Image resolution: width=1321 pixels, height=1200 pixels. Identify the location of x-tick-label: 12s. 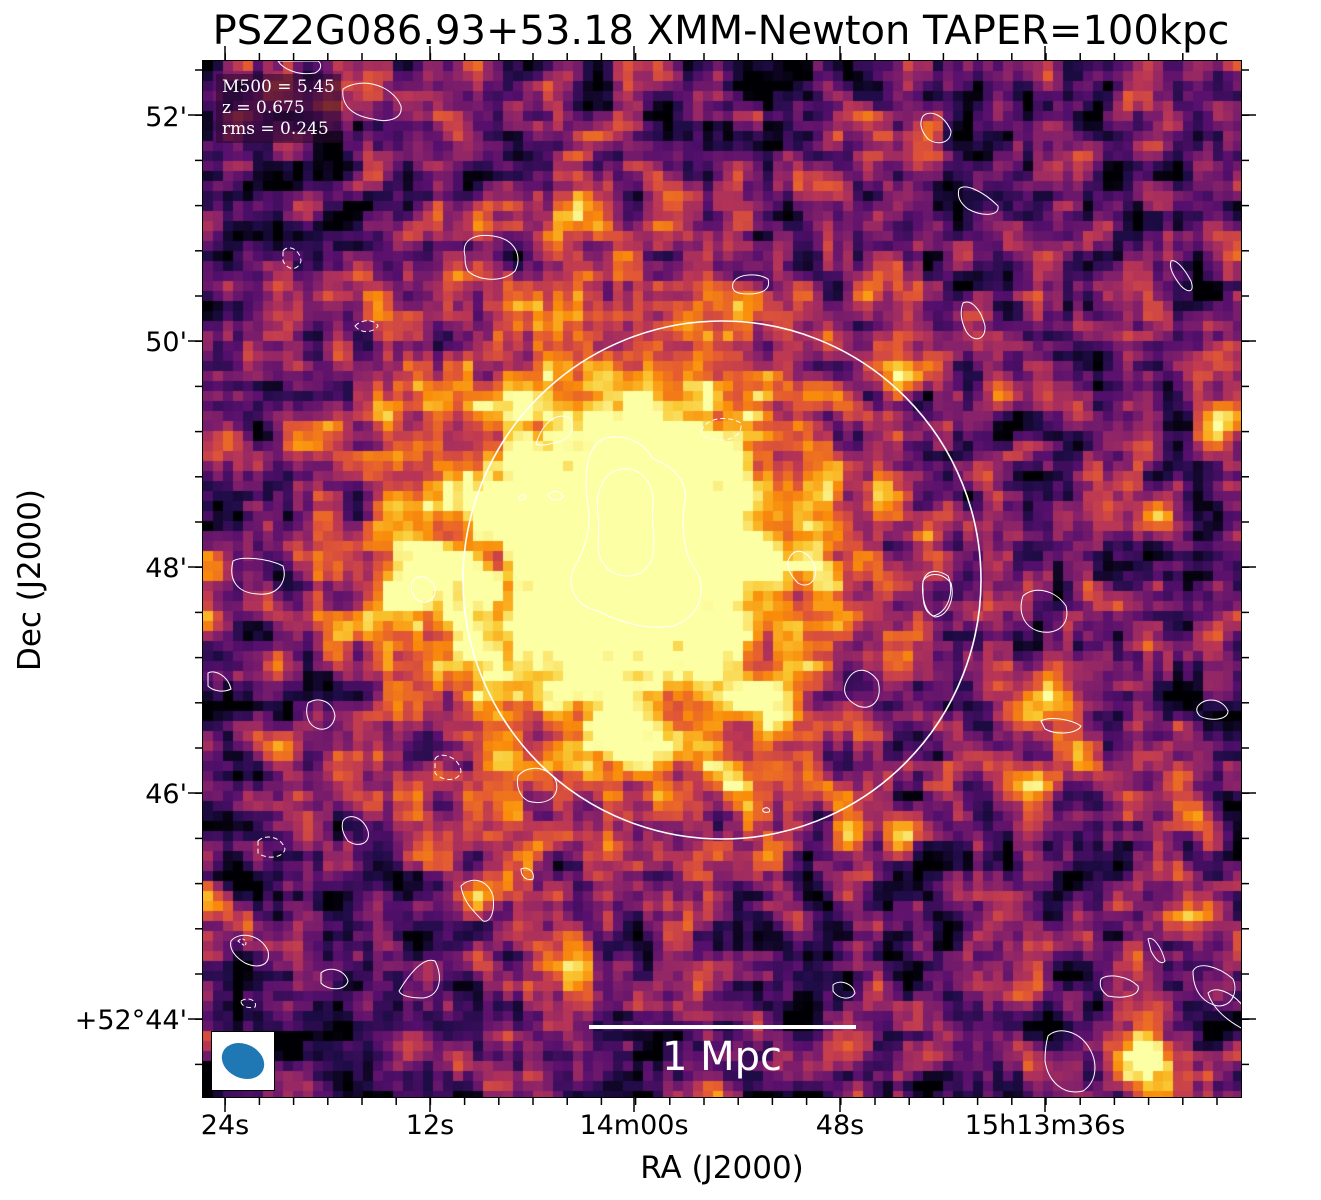
(430, 1125).